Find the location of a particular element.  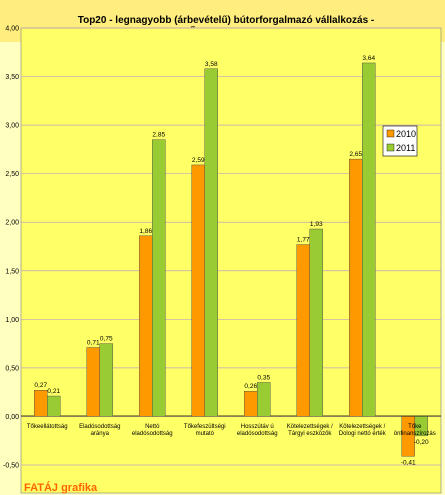

category-label: mutató is located at coordinates (205, 434).